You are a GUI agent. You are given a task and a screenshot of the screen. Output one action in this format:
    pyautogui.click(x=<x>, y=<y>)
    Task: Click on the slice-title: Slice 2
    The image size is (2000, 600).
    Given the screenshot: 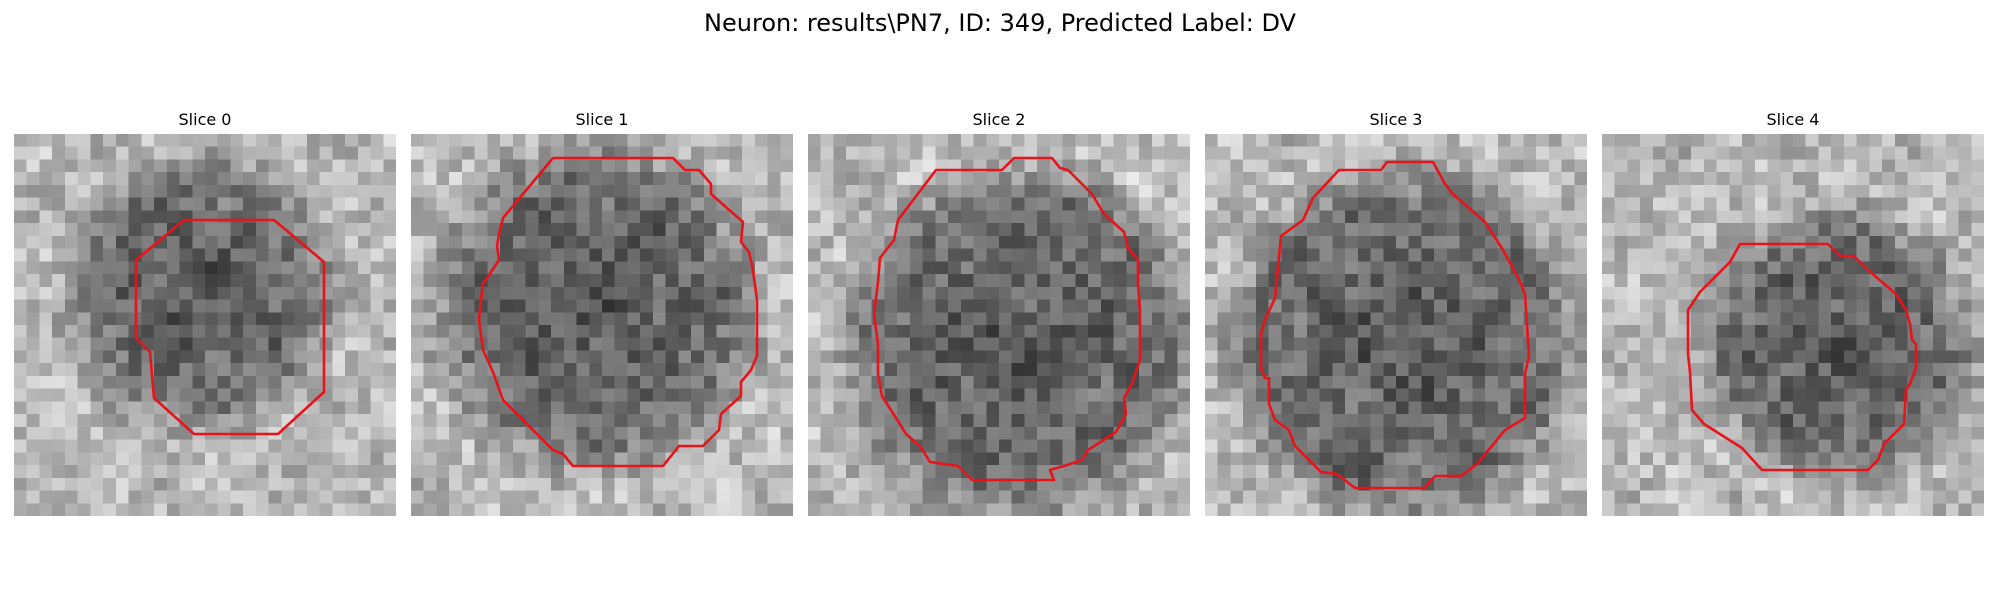 What is the action you would take?
    pyautogui.click(x=999, y=119)
    